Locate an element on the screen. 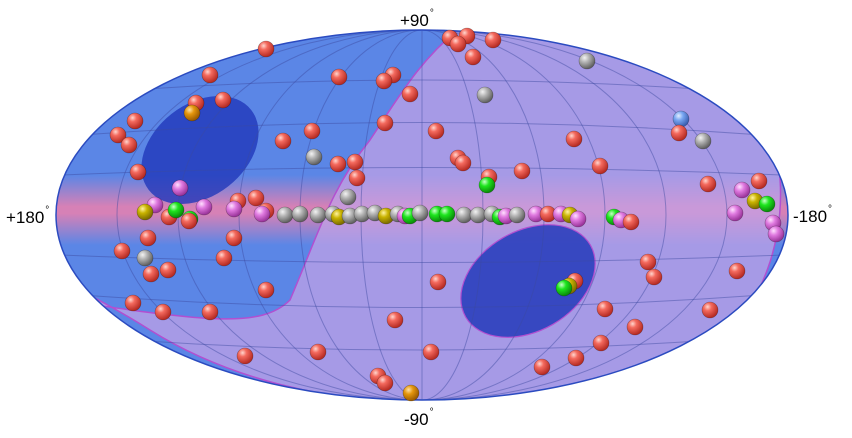 This screenshot has width=852, height=438. deep-field-north is located at coordinates (200, 150).